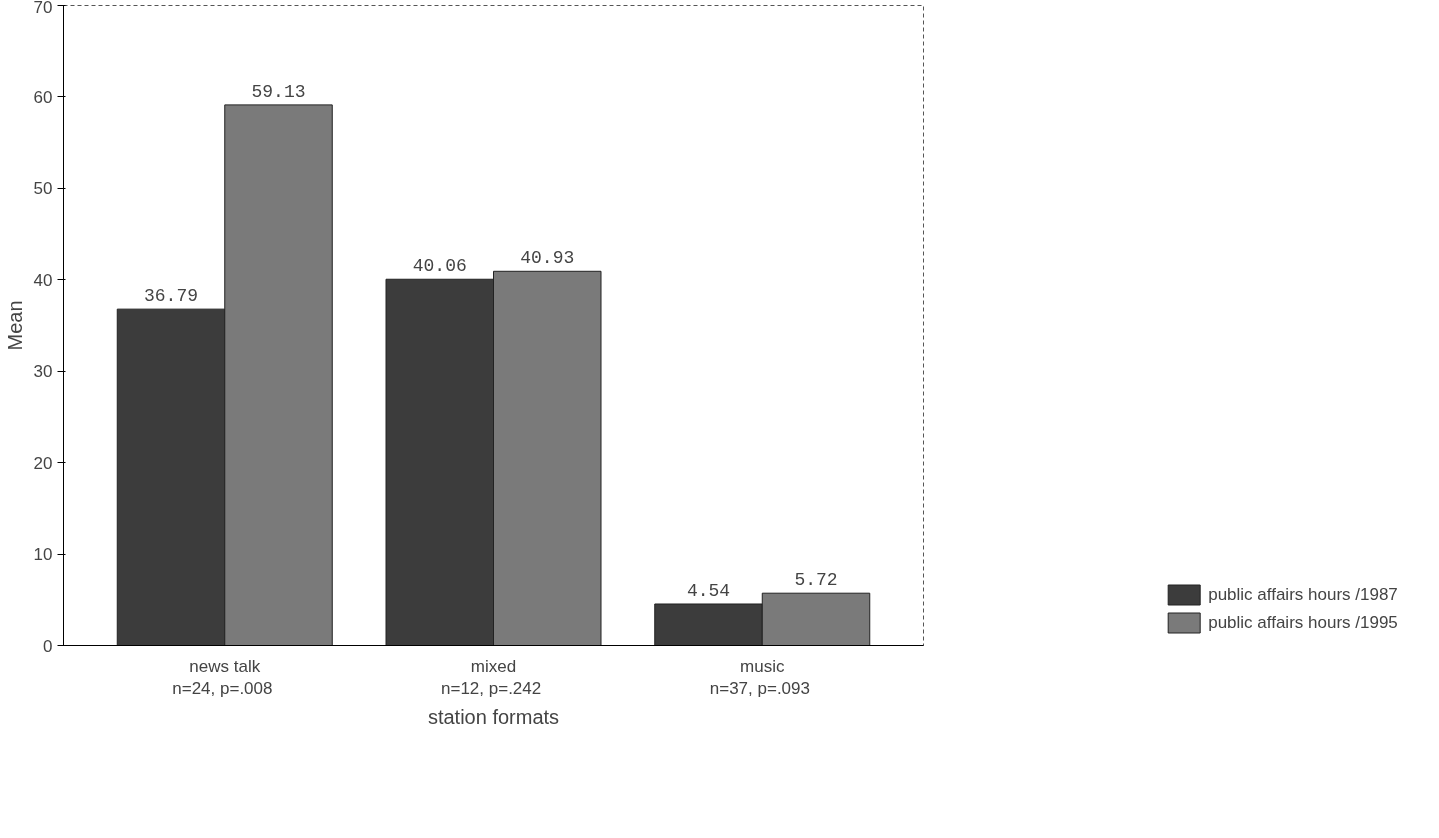 Image resolution: width=1439 pixels, height=838 pixels. Describe the element at coordinates (14, 325) in the screenshot. I see `y-axis-title: Mean` at that location.